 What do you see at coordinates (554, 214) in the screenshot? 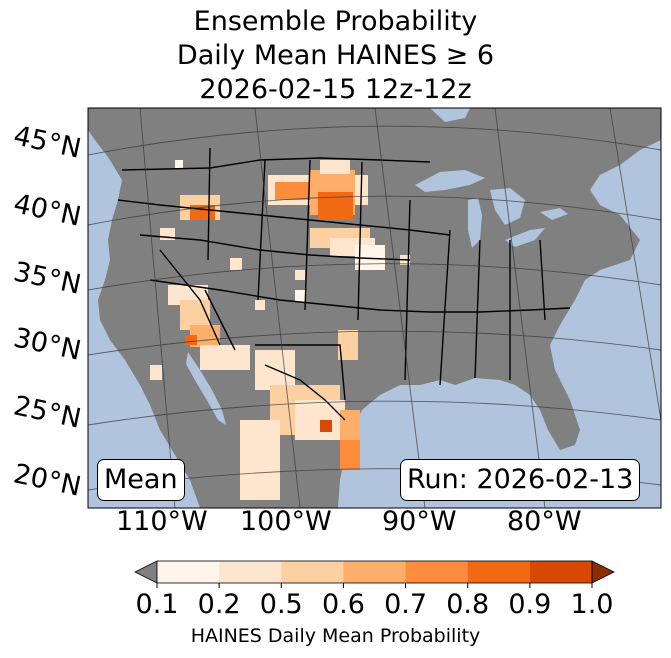
I see `lake-ontario` at bounding box center [554, 214].